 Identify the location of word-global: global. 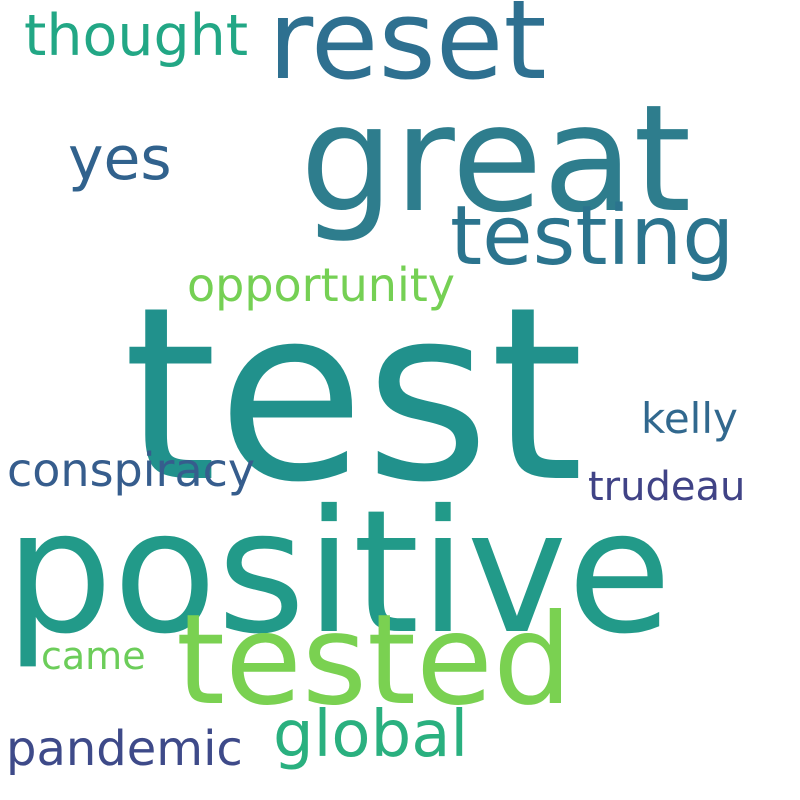
(371, 735).